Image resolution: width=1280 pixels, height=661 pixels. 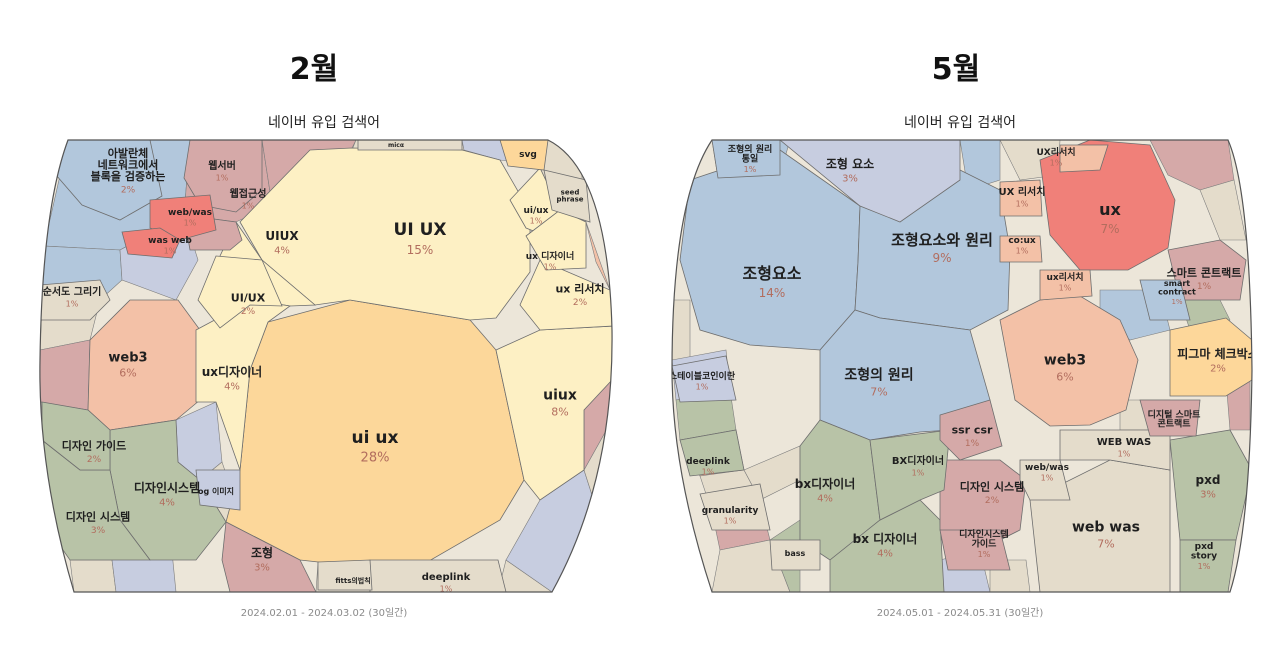 What do you see at coordinates (128, 176) in the screenshot?
I see `feb-label-아발란체-네트워크에서-블록을-검증하는: 블록을 검증하는` at bounding box center [128, 176].